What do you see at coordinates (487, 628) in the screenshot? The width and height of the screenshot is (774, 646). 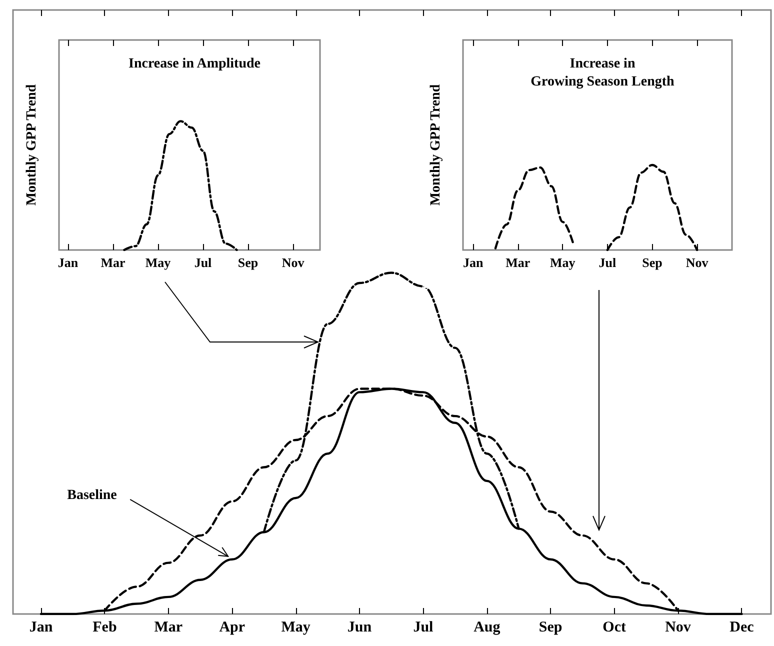 I see `x-tick-label: Aug` at bounding box center [487, 628].